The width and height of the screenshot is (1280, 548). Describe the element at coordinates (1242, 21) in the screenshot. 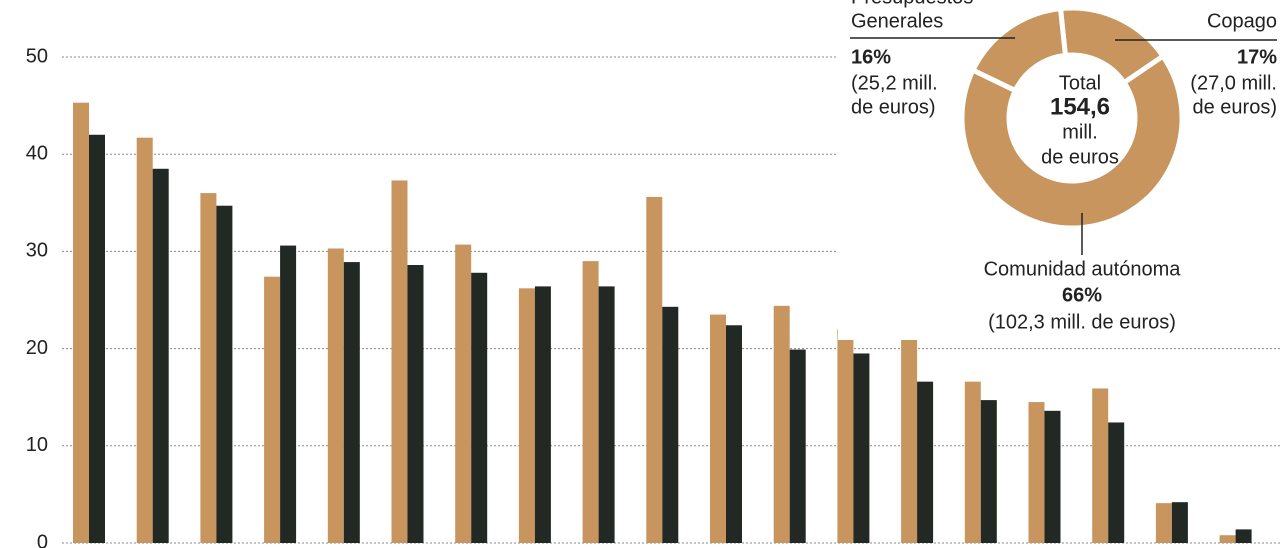

I see `slice-label: Copago` at that location.